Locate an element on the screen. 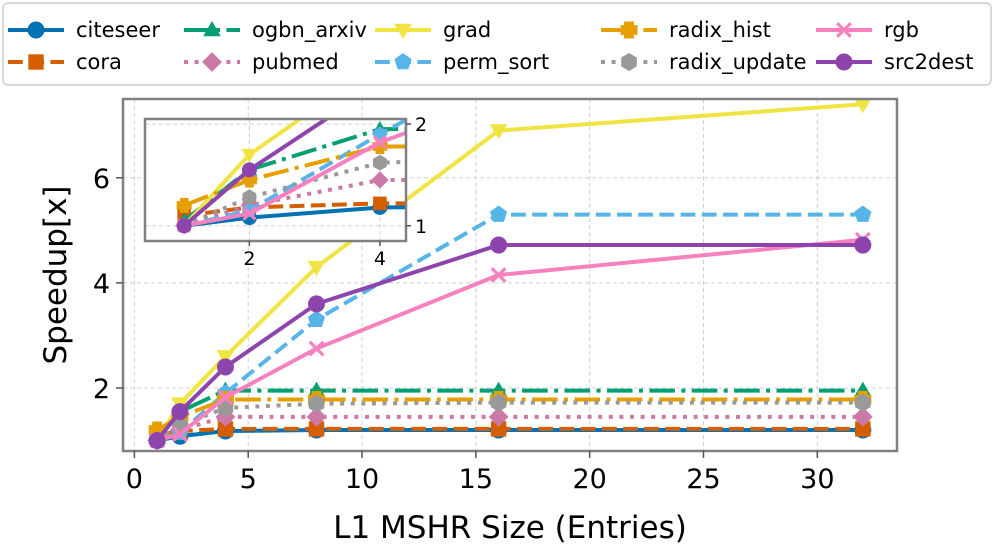 Image resolution: width=997 pixels, height=554 pixels. inset-point-radix_hist is located at coordinates (184, 205).